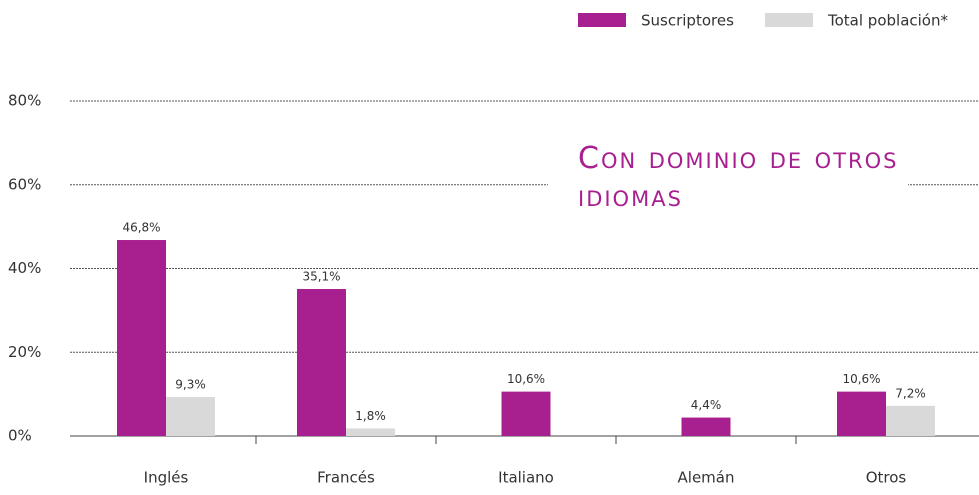 The image size is (979, 495). I want to click on y-tick-label: 0%, so click(20, 436).